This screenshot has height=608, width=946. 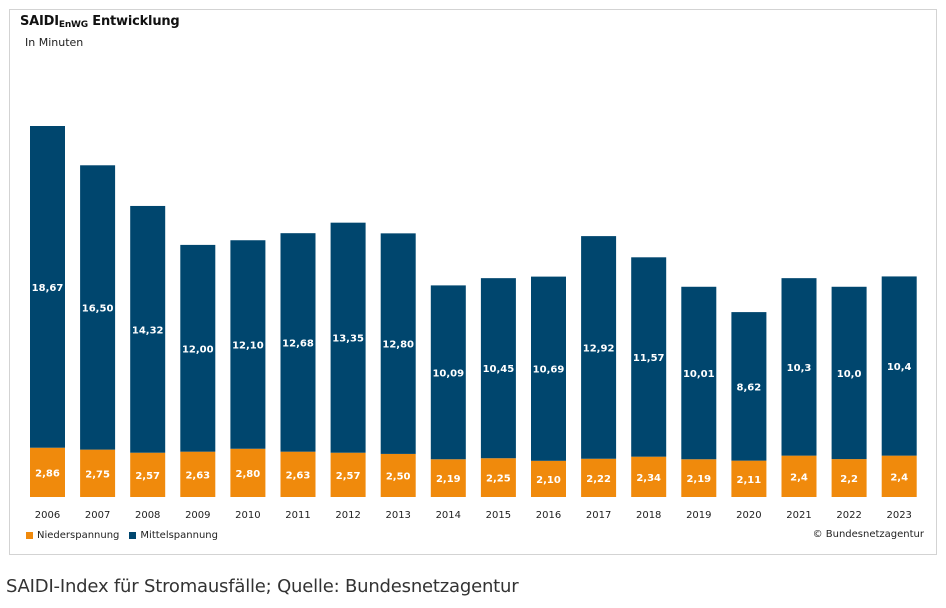 I want to click on data-label-niederspannung-2023: 2,4, so click(x=899, y=477).